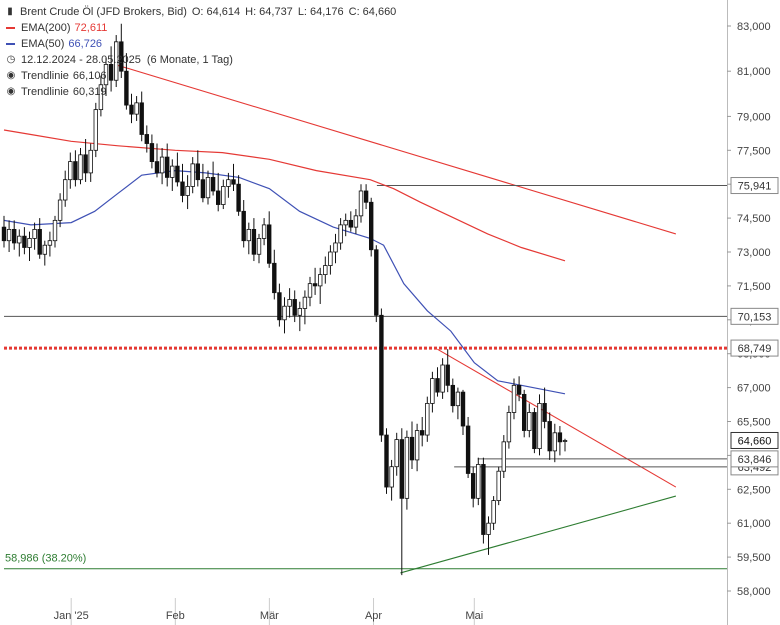  What do you see at coordinates (201, 28) in the screenshot?
I see `legend-ema200: EMA(200) 72,611` at bounding box center [201, 28].